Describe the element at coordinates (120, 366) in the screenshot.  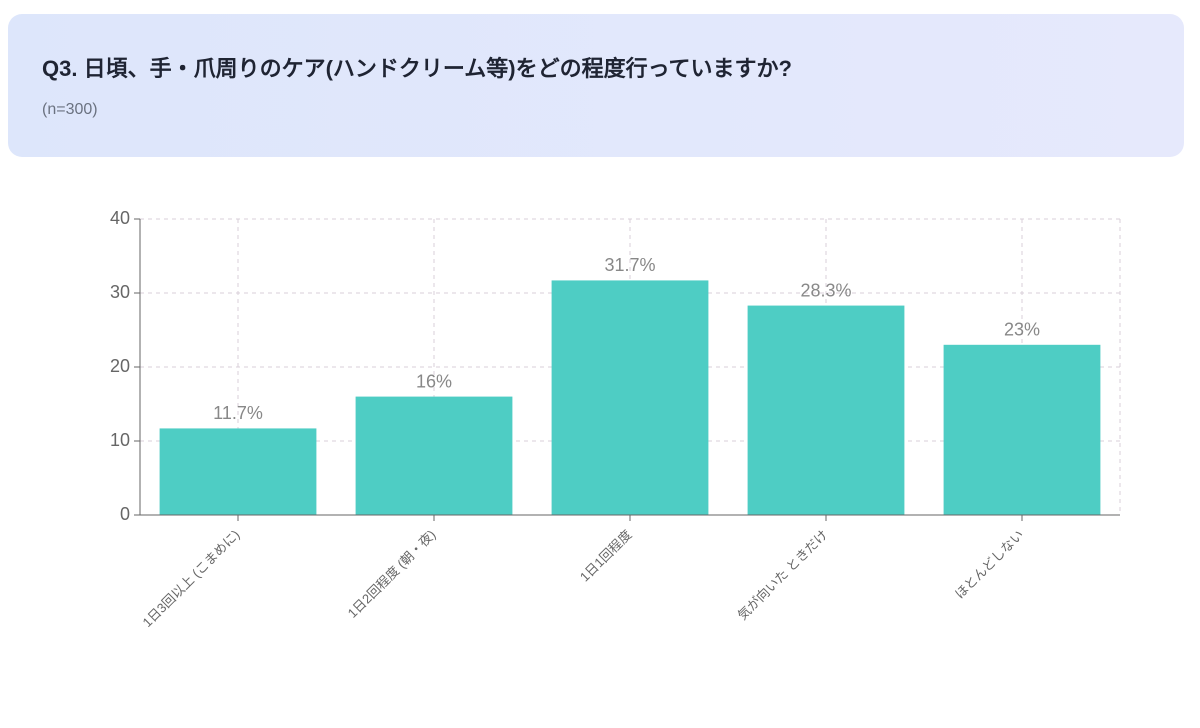
I see `y-tick-label: 20` at that location.